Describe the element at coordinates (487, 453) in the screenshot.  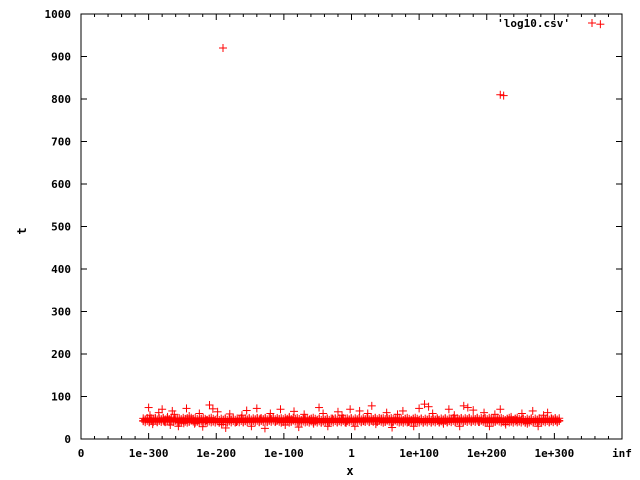
I see `x-tick-label: 1e+200` at that location.